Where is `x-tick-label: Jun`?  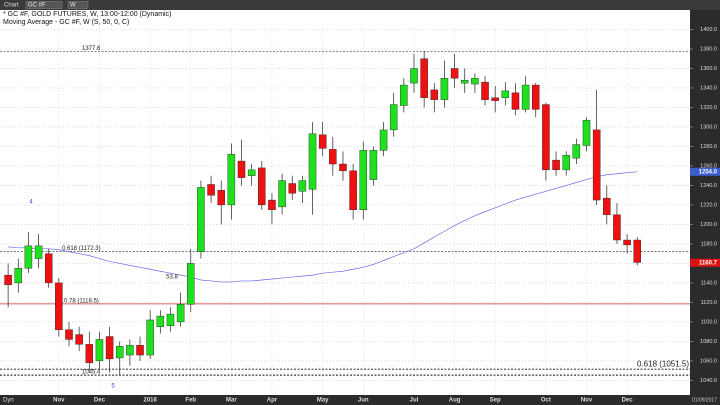 x-tick-label: Jun is located at coordinates (363, 401).